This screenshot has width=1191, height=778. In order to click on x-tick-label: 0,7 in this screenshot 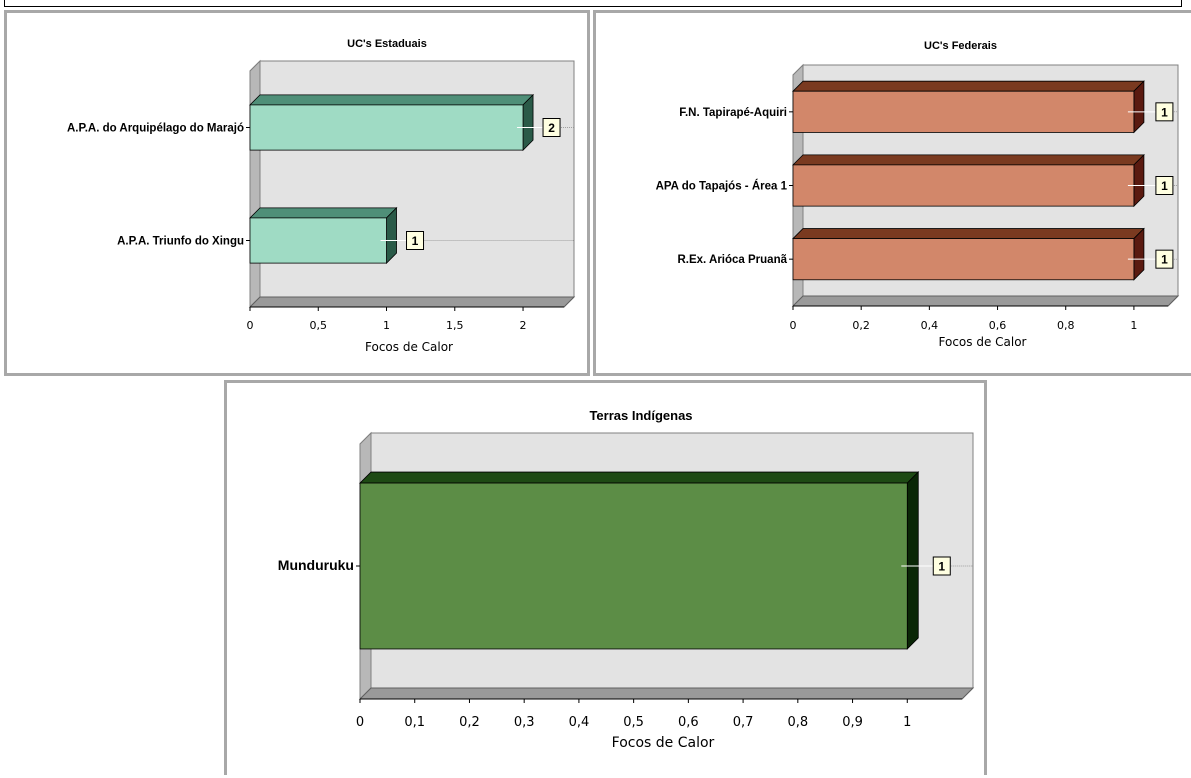, I will do `click(743, 722)`.